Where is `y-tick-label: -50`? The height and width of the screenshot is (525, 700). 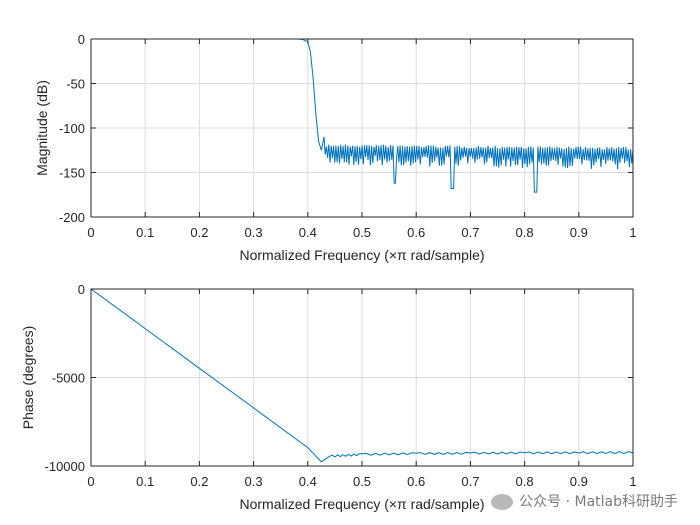
y-tick-label: -50 is located at coordinates (75, 84).